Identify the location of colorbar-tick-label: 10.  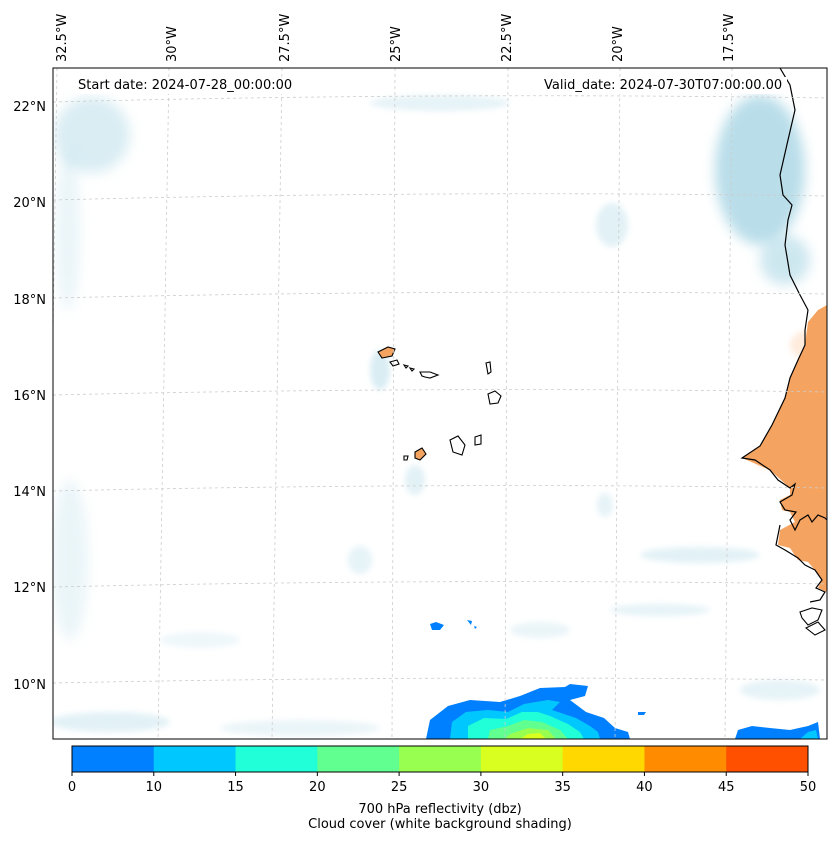
(154, 787).